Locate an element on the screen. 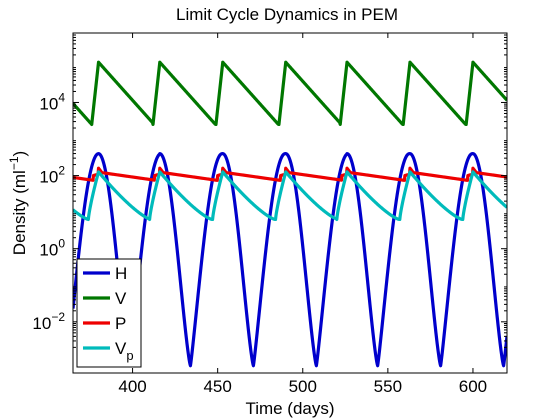 The width and height of the screenshot is (560, 420). series-p-line is located at coordinates (290, 174).